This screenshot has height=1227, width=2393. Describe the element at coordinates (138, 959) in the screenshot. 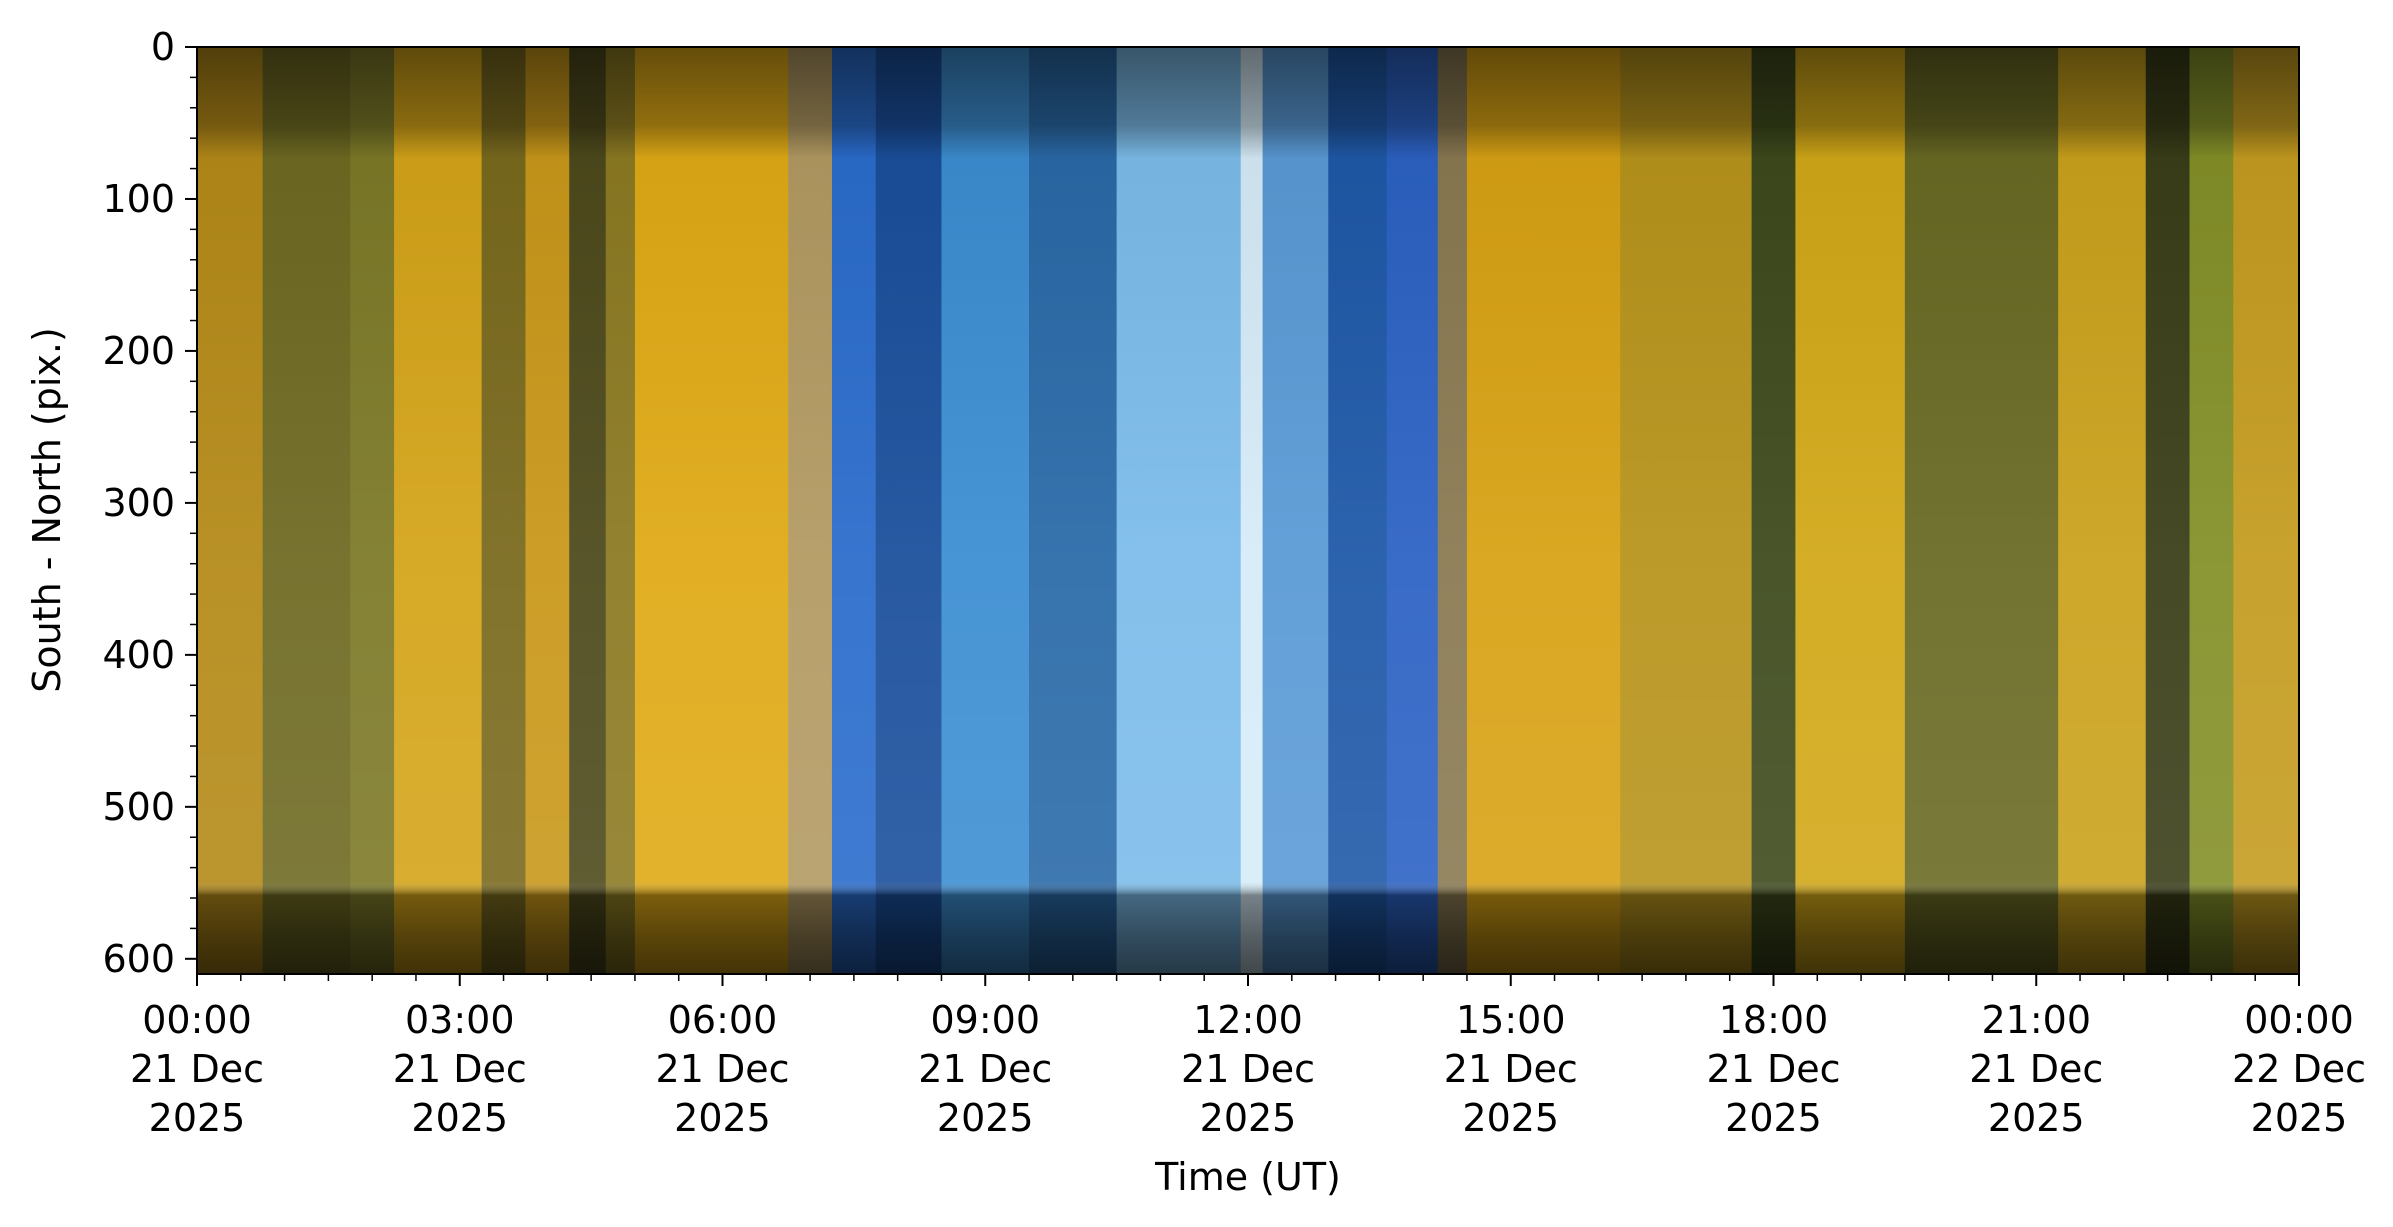

I see `y-tick-label: 600` at that location.